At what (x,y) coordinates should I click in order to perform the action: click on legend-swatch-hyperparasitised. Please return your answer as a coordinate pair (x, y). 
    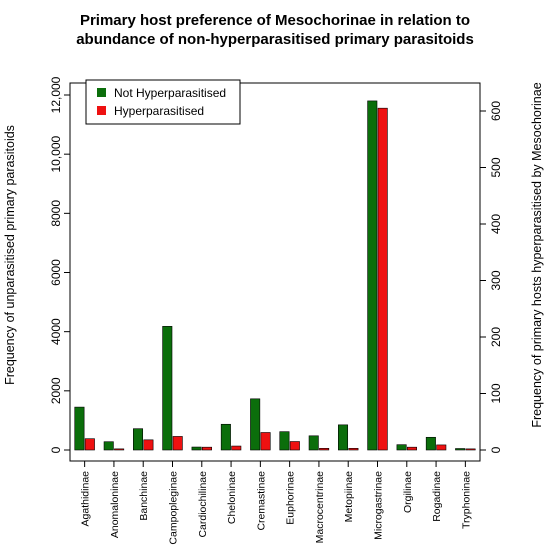
    Looking at the image, I should click on (101, 110).